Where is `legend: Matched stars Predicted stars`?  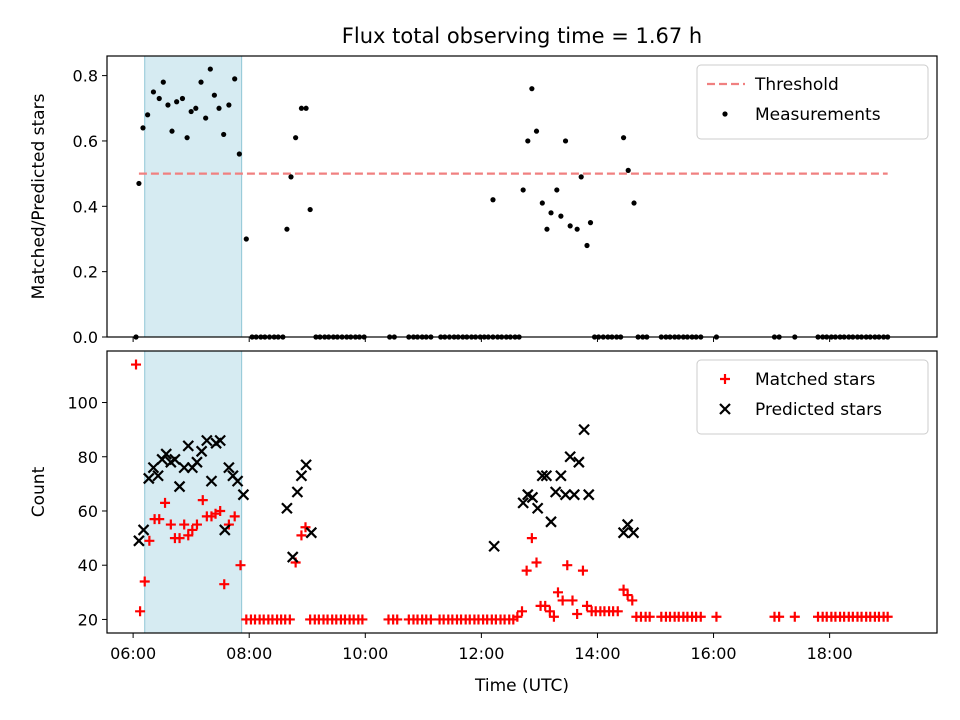 legend: Matched stars Predicted stars is located at coordinates (812, 397).